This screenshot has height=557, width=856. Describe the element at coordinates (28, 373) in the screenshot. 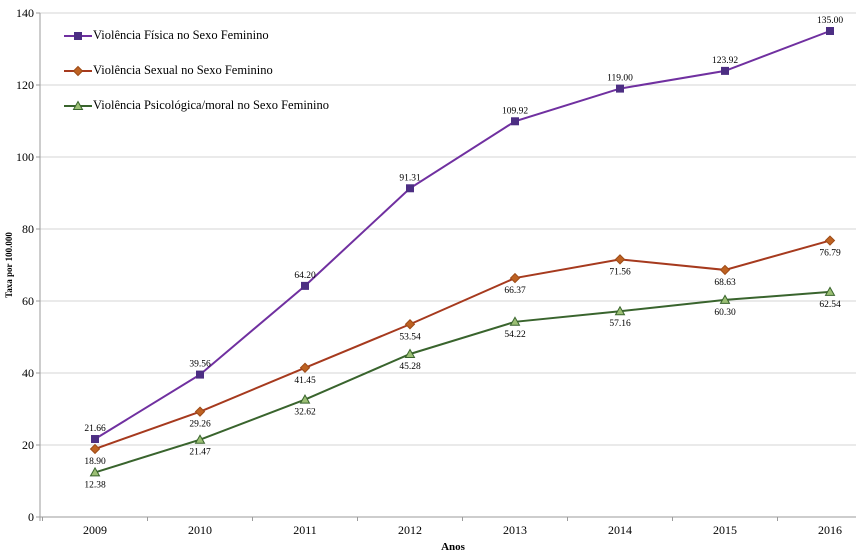

I see `y-tick-label: 40` at that location.